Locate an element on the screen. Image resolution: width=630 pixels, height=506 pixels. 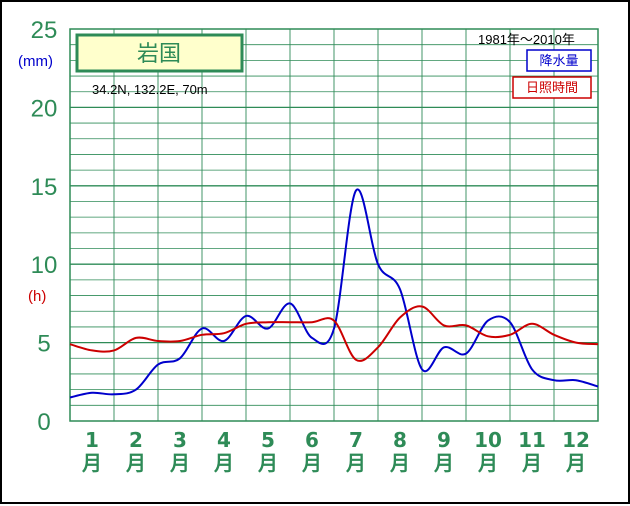
station-box is located at coordinates (159, 53).